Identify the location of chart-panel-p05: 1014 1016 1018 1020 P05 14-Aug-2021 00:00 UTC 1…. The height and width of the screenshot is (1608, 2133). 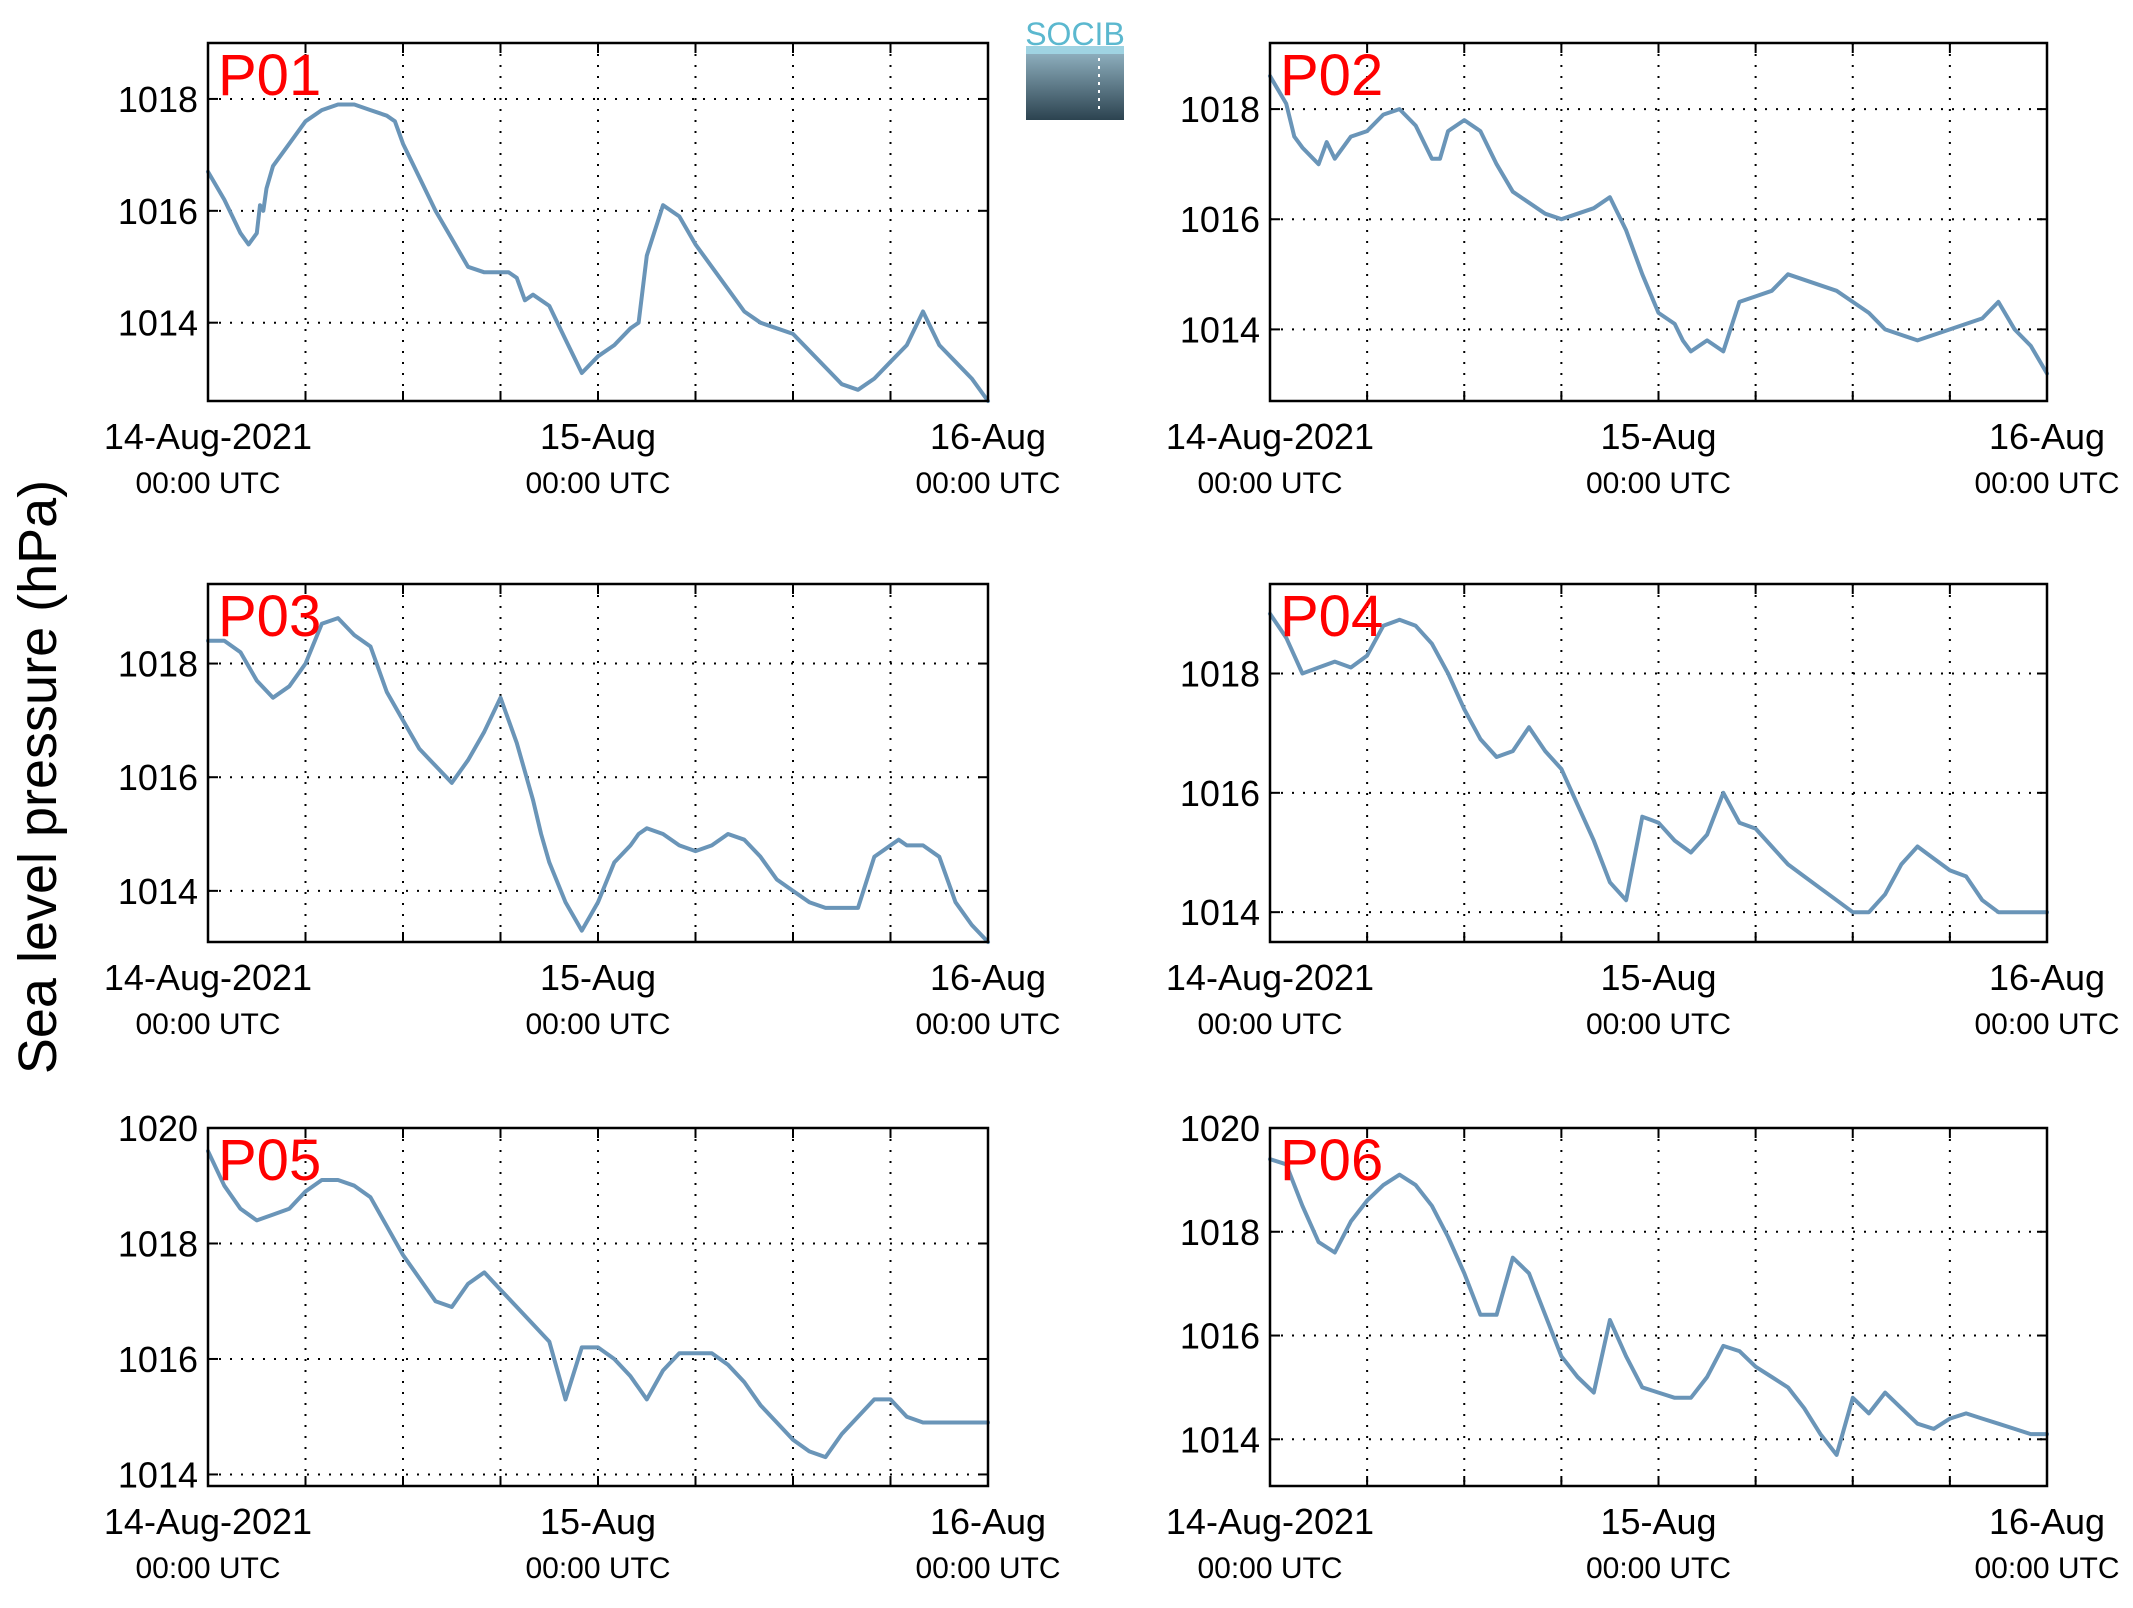
(582, 1346).